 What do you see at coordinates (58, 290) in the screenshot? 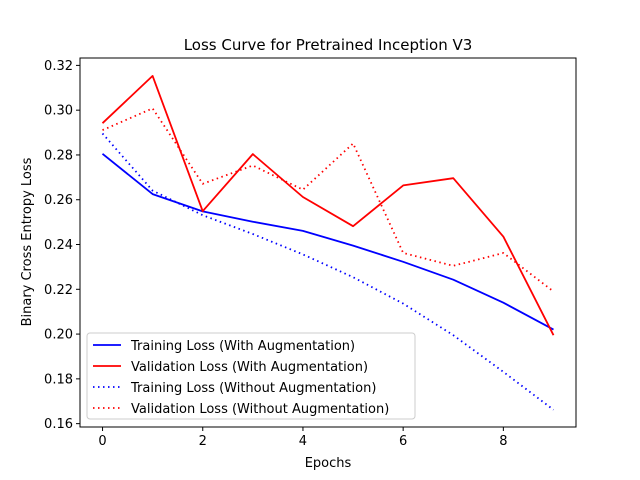
I see `y-tick-label: 0.22` at bounding box center [58, 290].